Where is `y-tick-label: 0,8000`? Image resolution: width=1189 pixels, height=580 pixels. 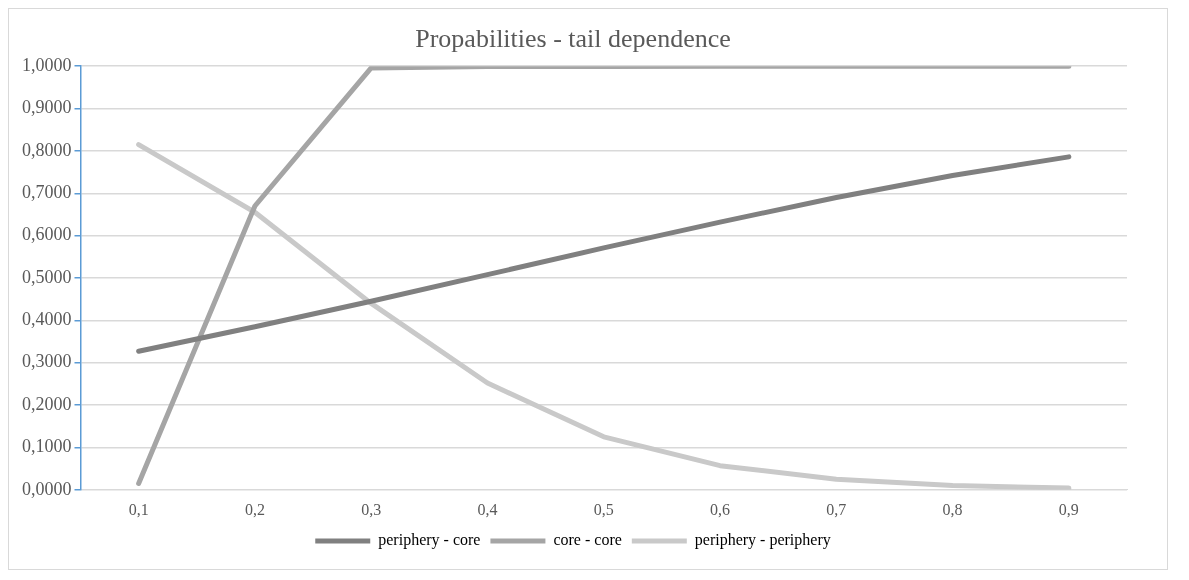
y-tick-label: 0,8000 is located at coordinates (47, 149).